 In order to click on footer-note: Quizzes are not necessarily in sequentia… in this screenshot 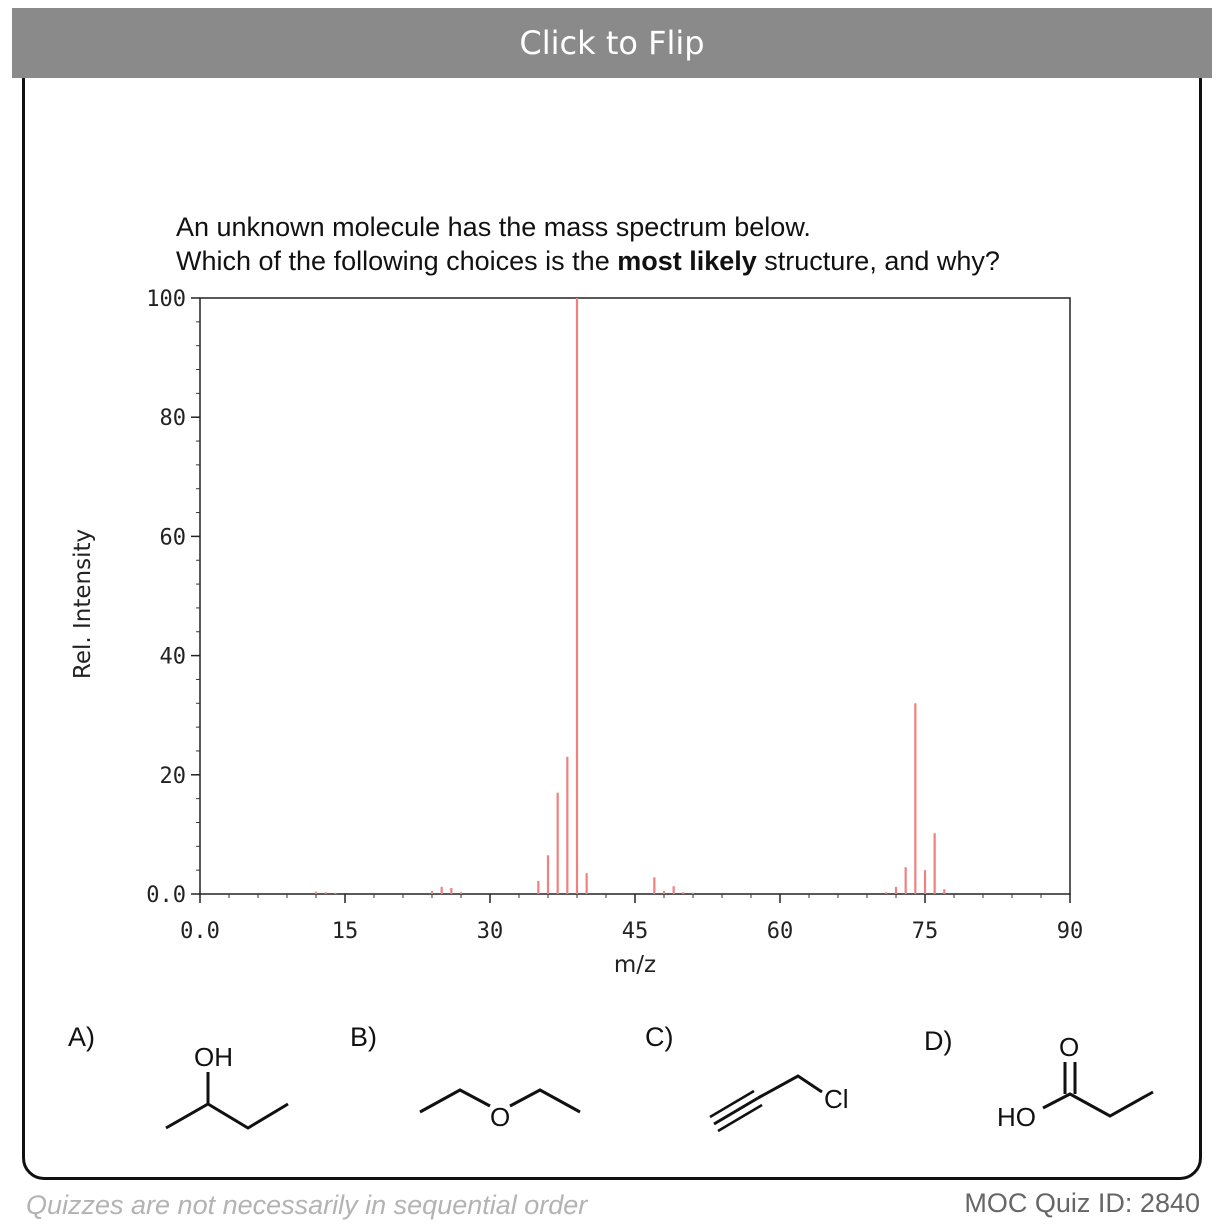, I will do `click(307, 1205)`.